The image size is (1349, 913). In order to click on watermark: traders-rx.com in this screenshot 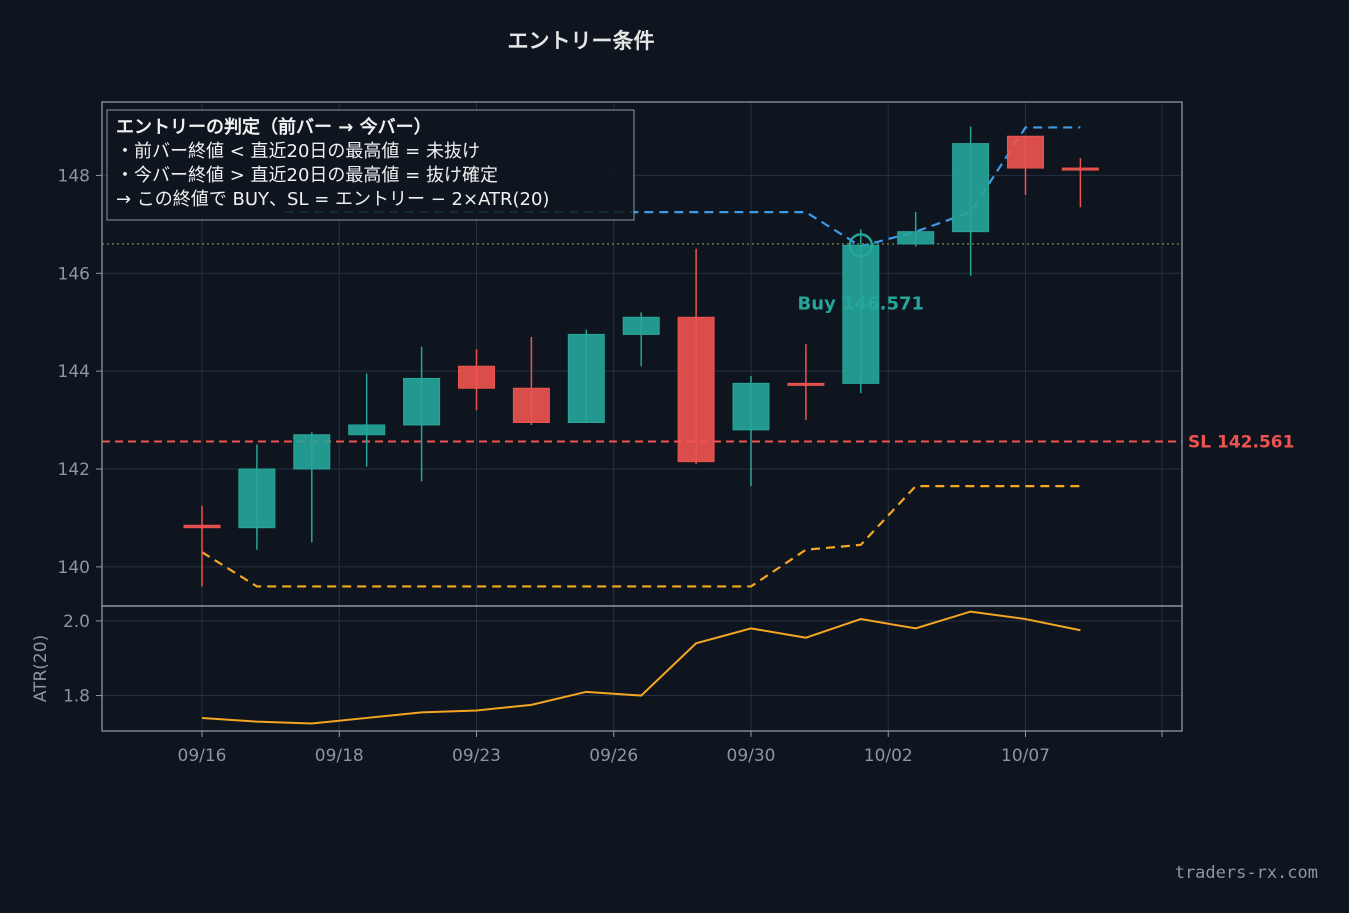, I will do `click(1246, 873)`.